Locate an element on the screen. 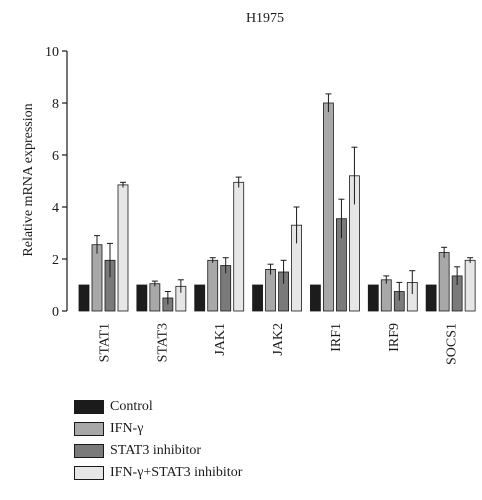 The width and height of the screenshot is (482, 500). legend-item-control: Control is located at coordinates (158, 407).